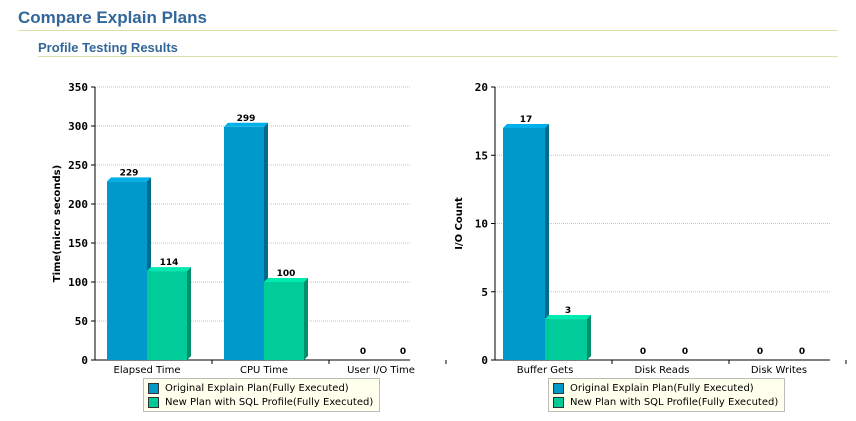 This screenshot has width=856, height=421. I want to click on time-chart-y-axis-label: Time(micro seconds), so click(57, 223).